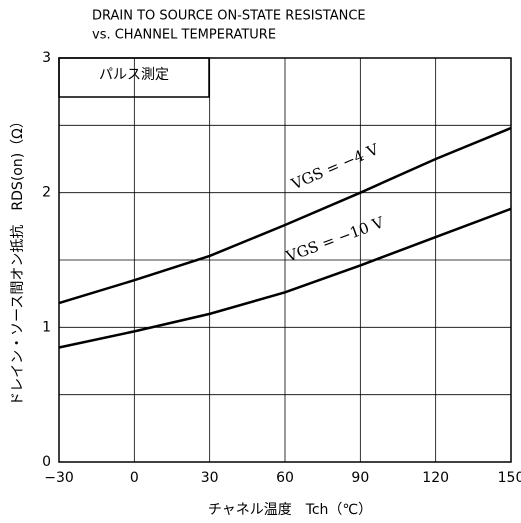  Describe the element at coordinates (46, 462) in the screenshot. I see `y-tick-label: 0` at that location.